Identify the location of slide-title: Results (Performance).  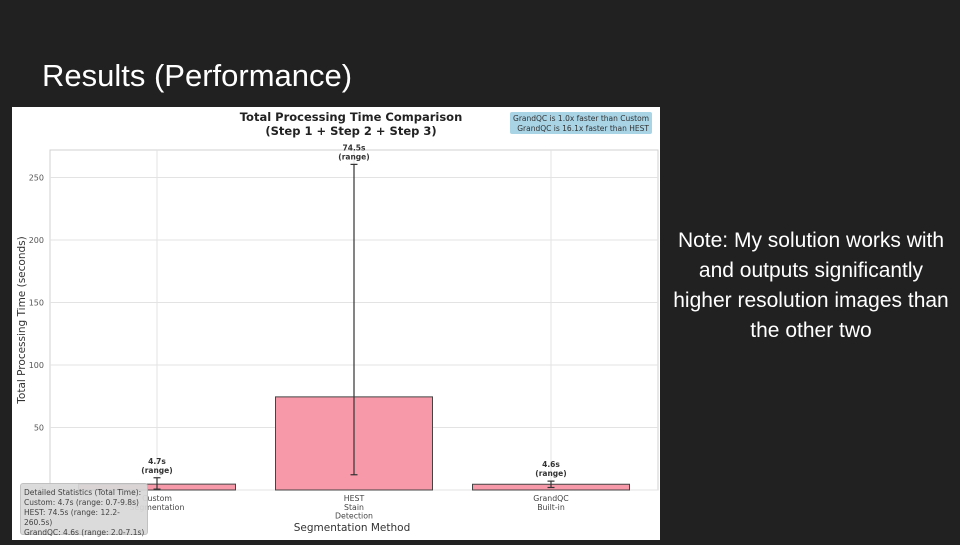
(197, 75).